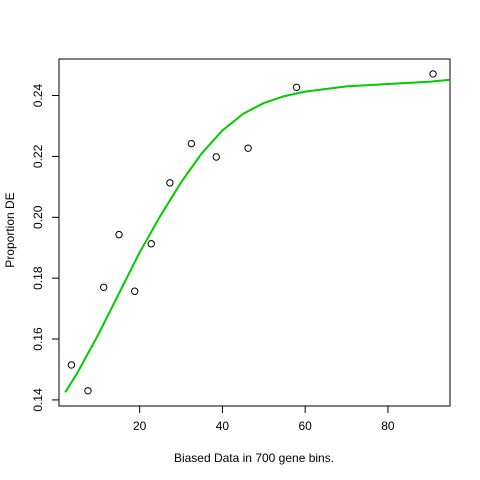 This screenshot has width=480, height=480. Describe the element at coordinates (10, 229) in the screenshot. I see `y-axis-title: Proportion DE` at that location.